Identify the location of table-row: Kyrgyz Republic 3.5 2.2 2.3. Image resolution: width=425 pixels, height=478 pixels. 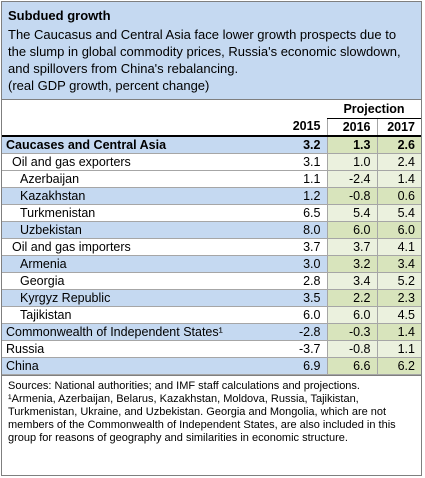
(211, 298).